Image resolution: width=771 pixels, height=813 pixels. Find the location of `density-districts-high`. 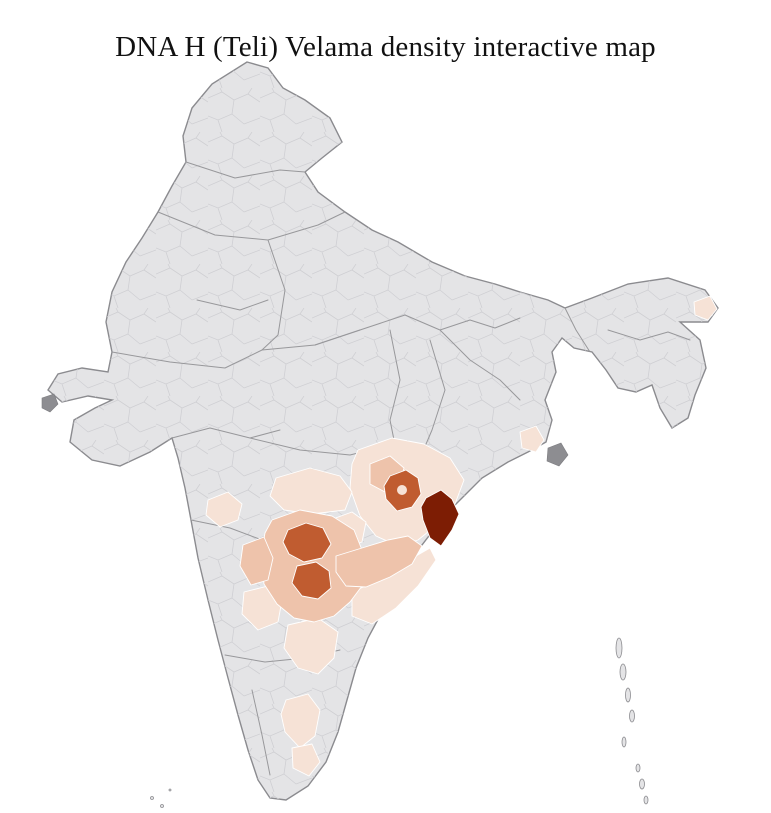

density-districts-high is located at coordinates (352, 534).